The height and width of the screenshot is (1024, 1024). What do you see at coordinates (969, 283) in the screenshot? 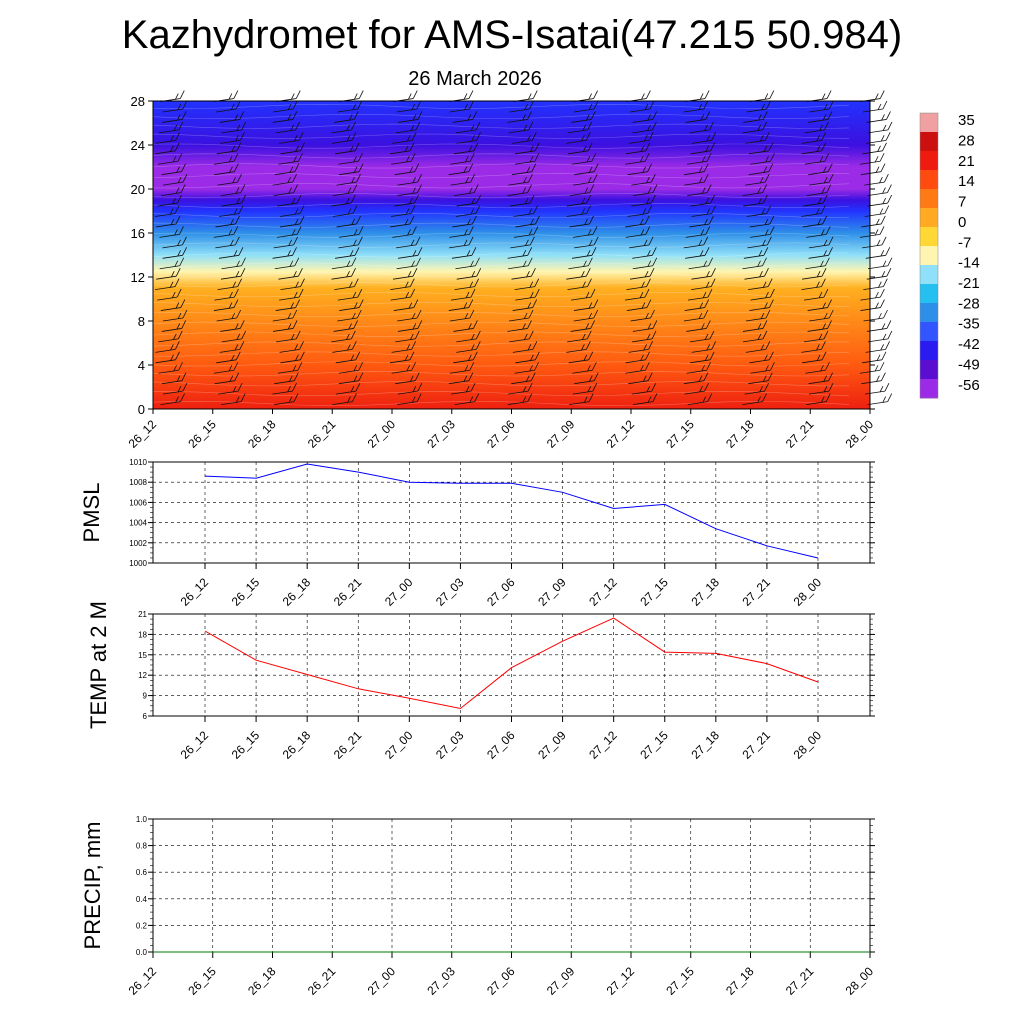
I see `colorbar-label: -21` at bounding box center [969, 283].